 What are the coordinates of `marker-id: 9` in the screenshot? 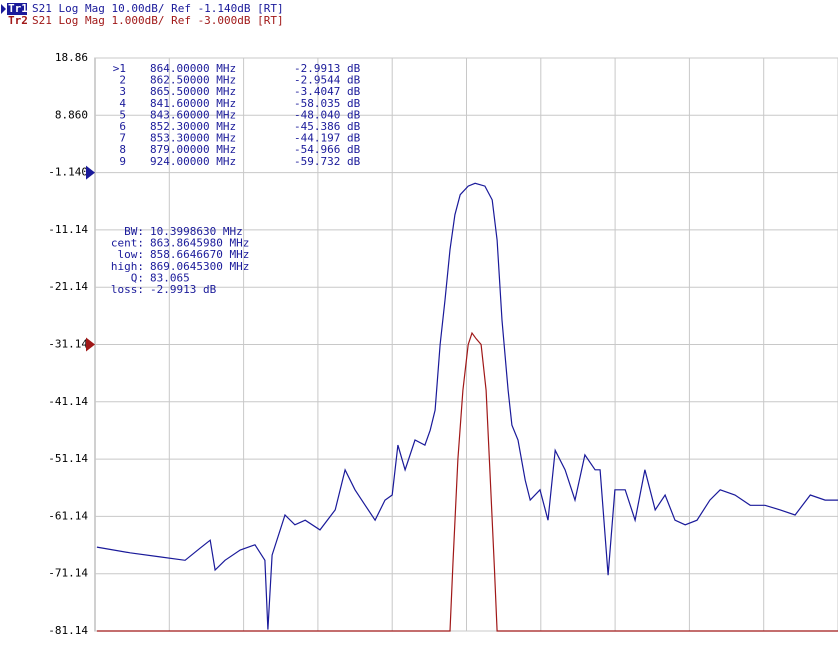 It's located at (122, 161).